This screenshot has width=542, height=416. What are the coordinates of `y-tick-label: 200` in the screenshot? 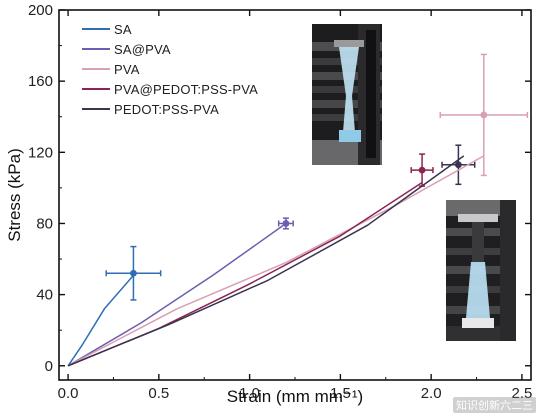 It's located at (40, 10).